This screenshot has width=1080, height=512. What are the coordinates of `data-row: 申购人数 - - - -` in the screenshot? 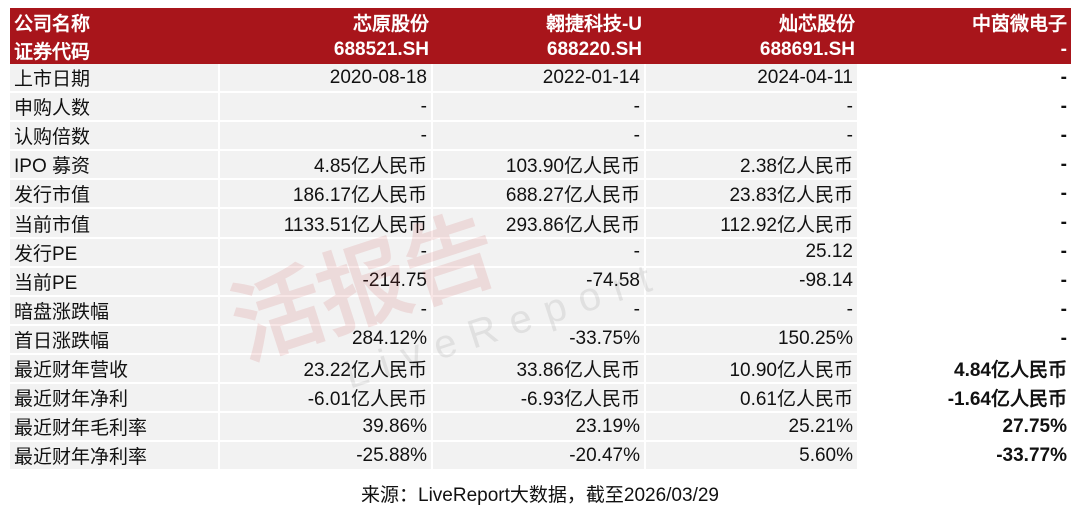 It's located at (540, 108).